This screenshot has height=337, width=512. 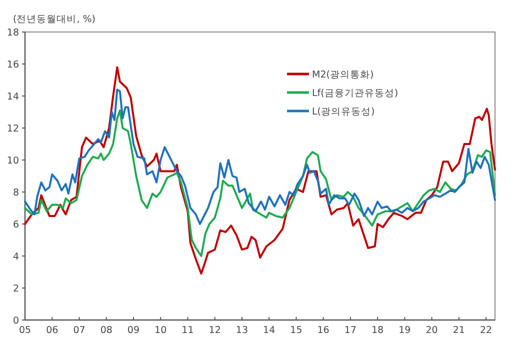 I want to click on y-axis-title: (전년동월대비, %), so click(x=54, y=19).